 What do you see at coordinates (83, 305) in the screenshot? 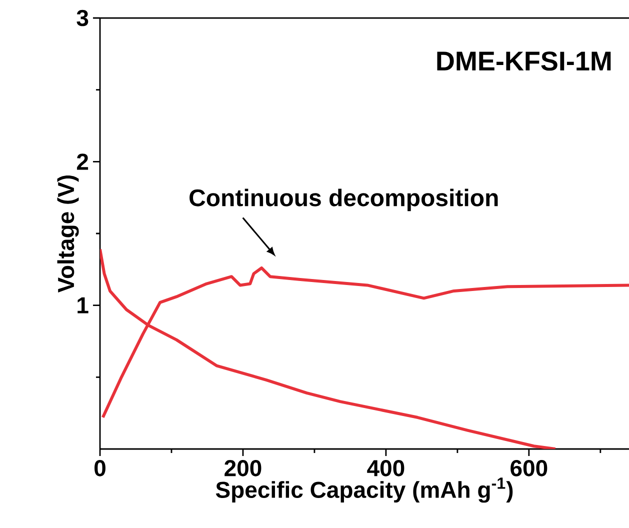
I see `y-tick-label: 1` at bounding box center [83, 305].